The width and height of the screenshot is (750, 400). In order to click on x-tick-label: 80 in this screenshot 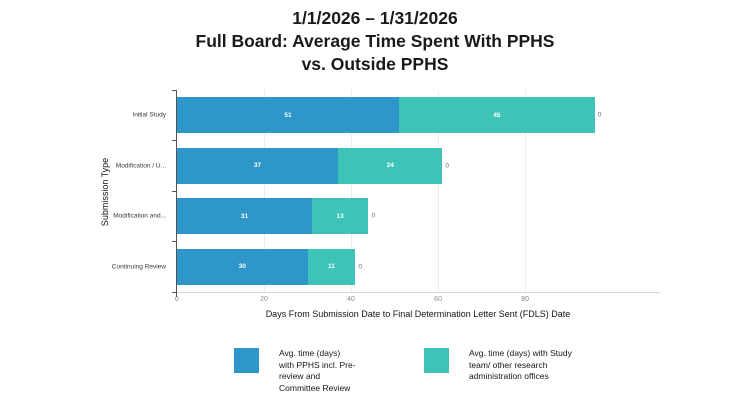, I will do `click(525, 299)`.